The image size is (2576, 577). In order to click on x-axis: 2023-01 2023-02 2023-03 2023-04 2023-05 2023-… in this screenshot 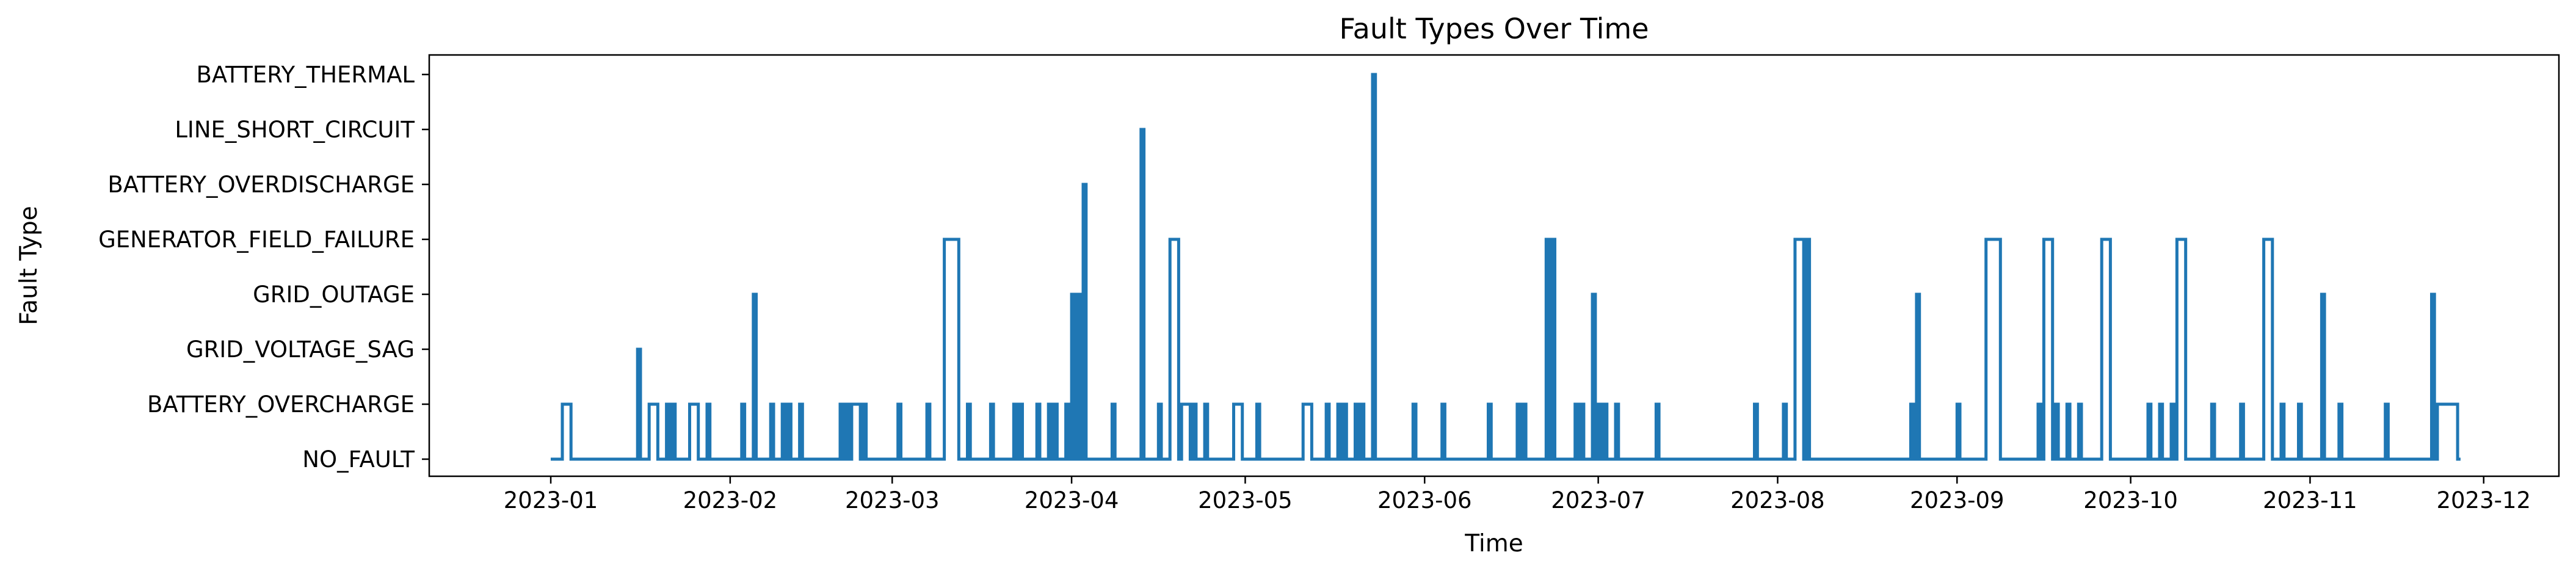, I will do `click(1517, 494)`.